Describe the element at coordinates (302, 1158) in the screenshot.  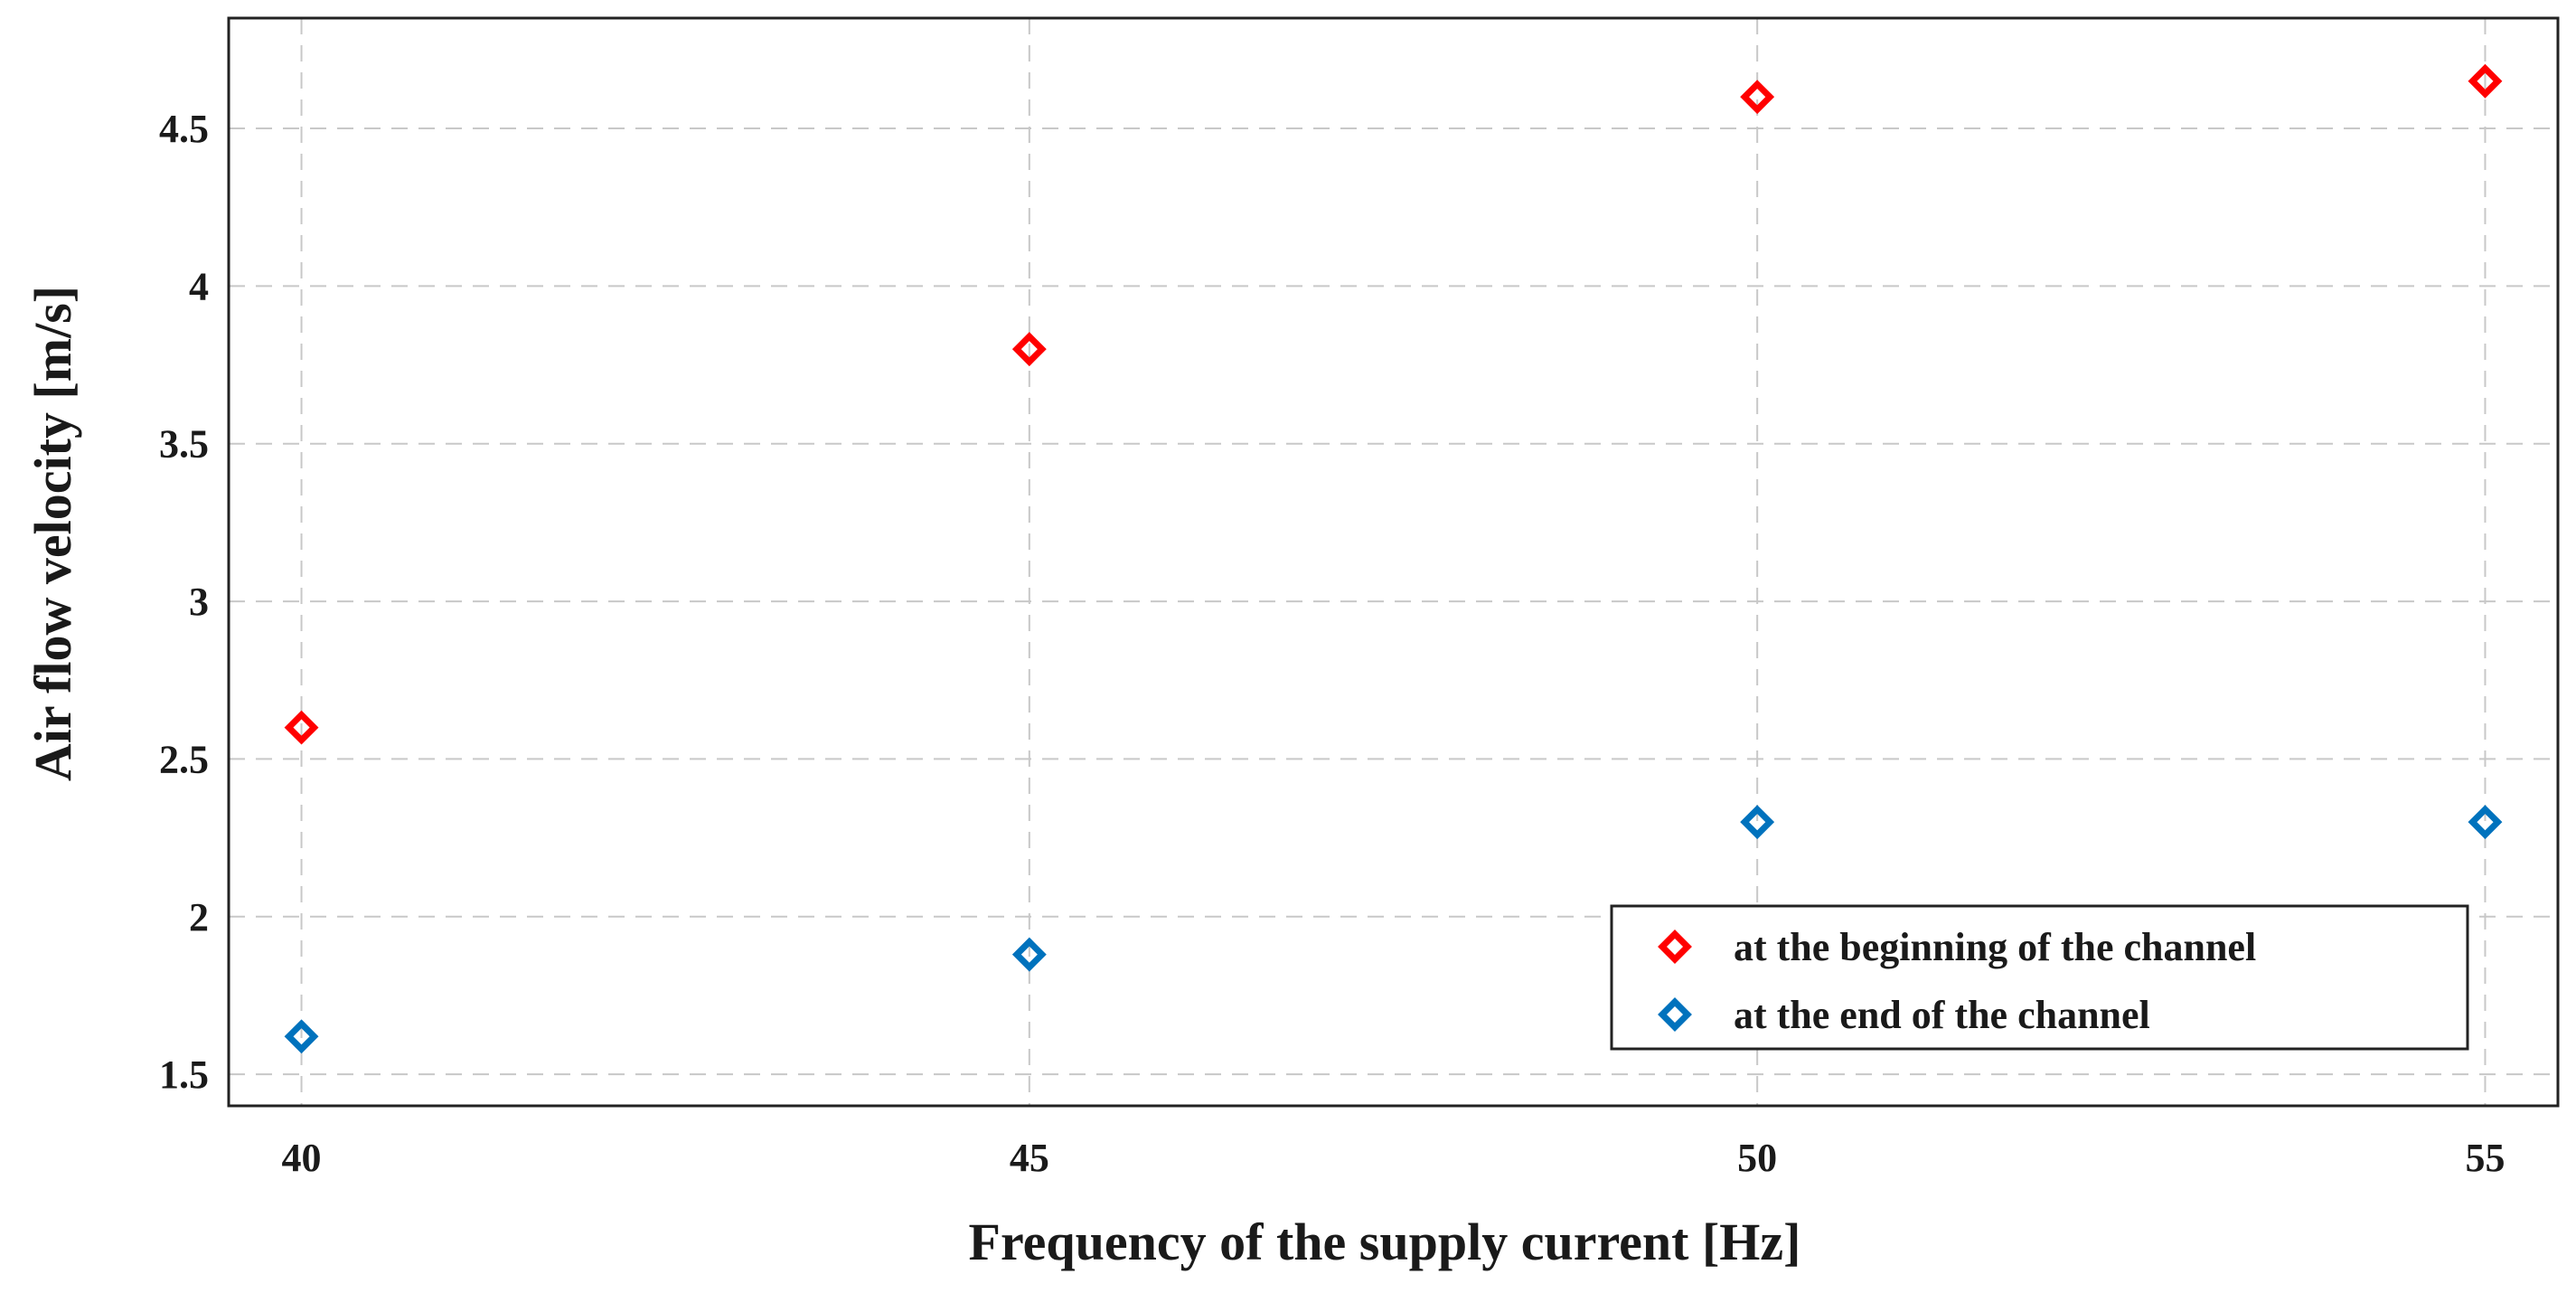
I see `x-tick-label: 40` at that location.